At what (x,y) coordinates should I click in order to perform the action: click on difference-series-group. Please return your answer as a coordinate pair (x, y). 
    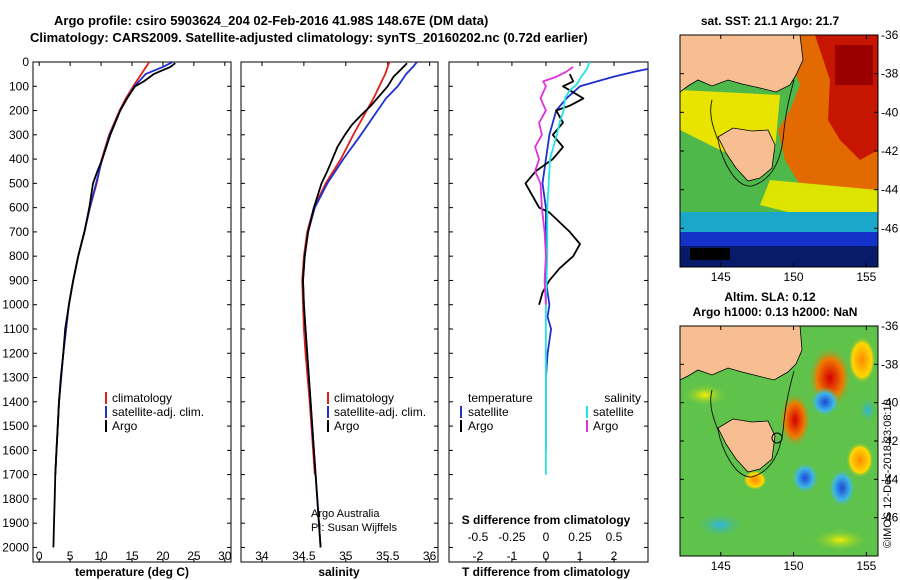
    Looking at the image, I should click on (586, 268).